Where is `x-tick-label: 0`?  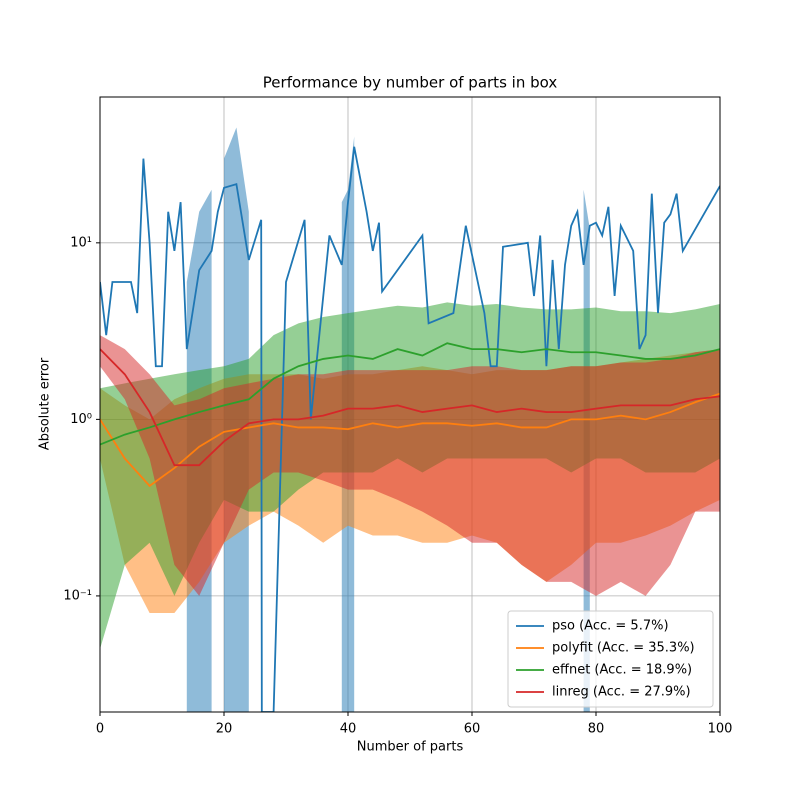
x-tick-label: 0 is located at coordinates (100, 729).